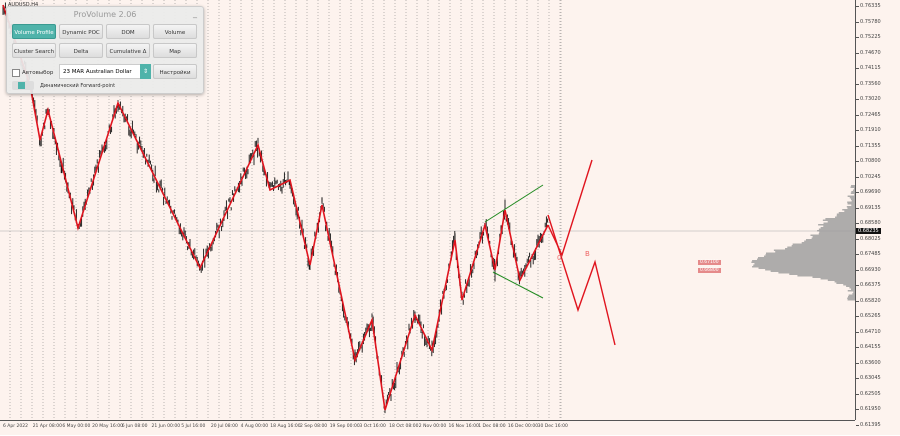 The width and height of the screenshot is (900, 436). I want to click on y-tick: 0.66930, so click(868, 269).